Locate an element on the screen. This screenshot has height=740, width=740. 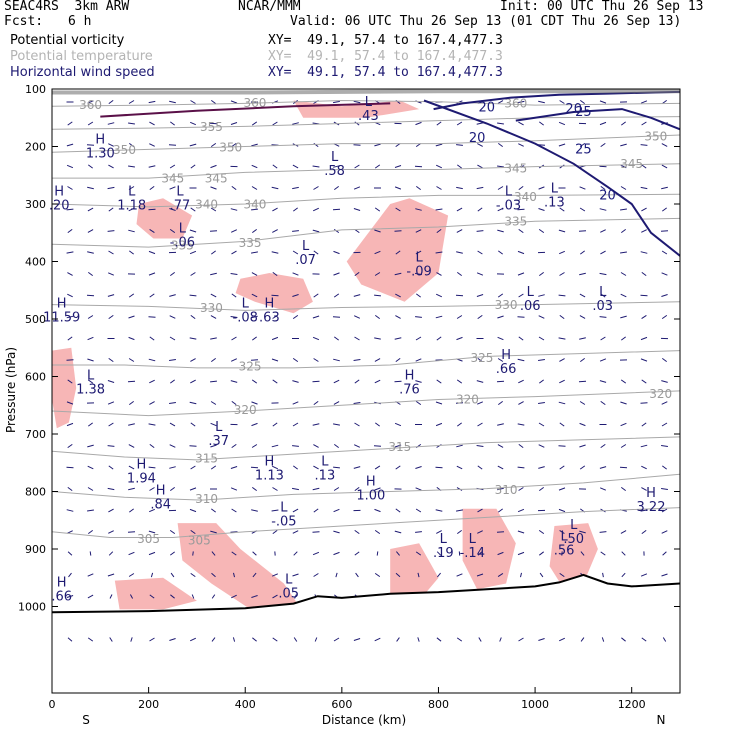
pv-extremum-value: -.03 is located at coordinates (508, 205).